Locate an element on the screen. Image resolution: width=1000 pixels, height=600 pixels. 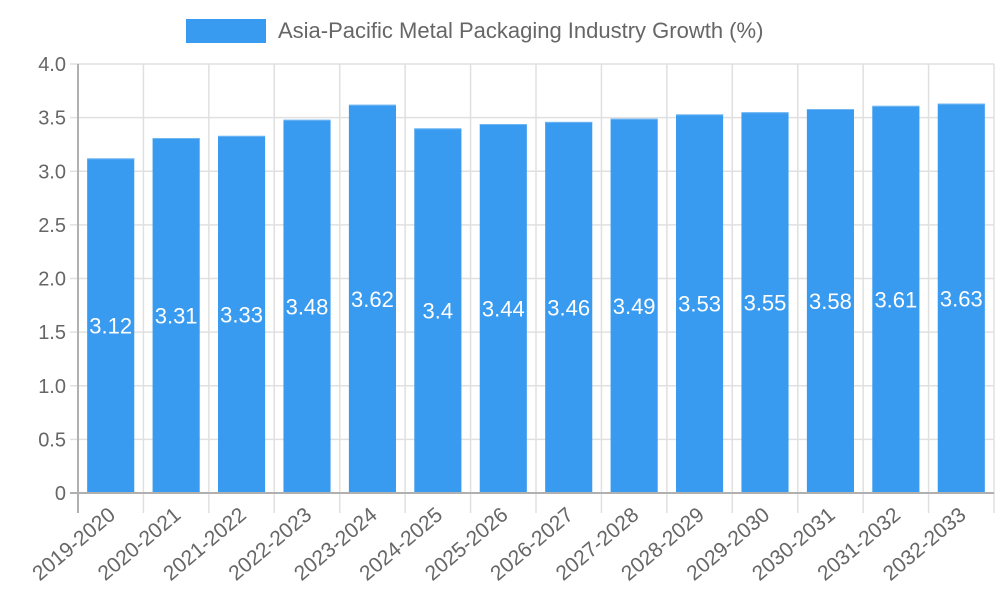
y-axis-ticks: 0 0.5 1.0 1.5 2.0 2.5 3.0 3.5 4.0 is located at coordinates (52, 279).